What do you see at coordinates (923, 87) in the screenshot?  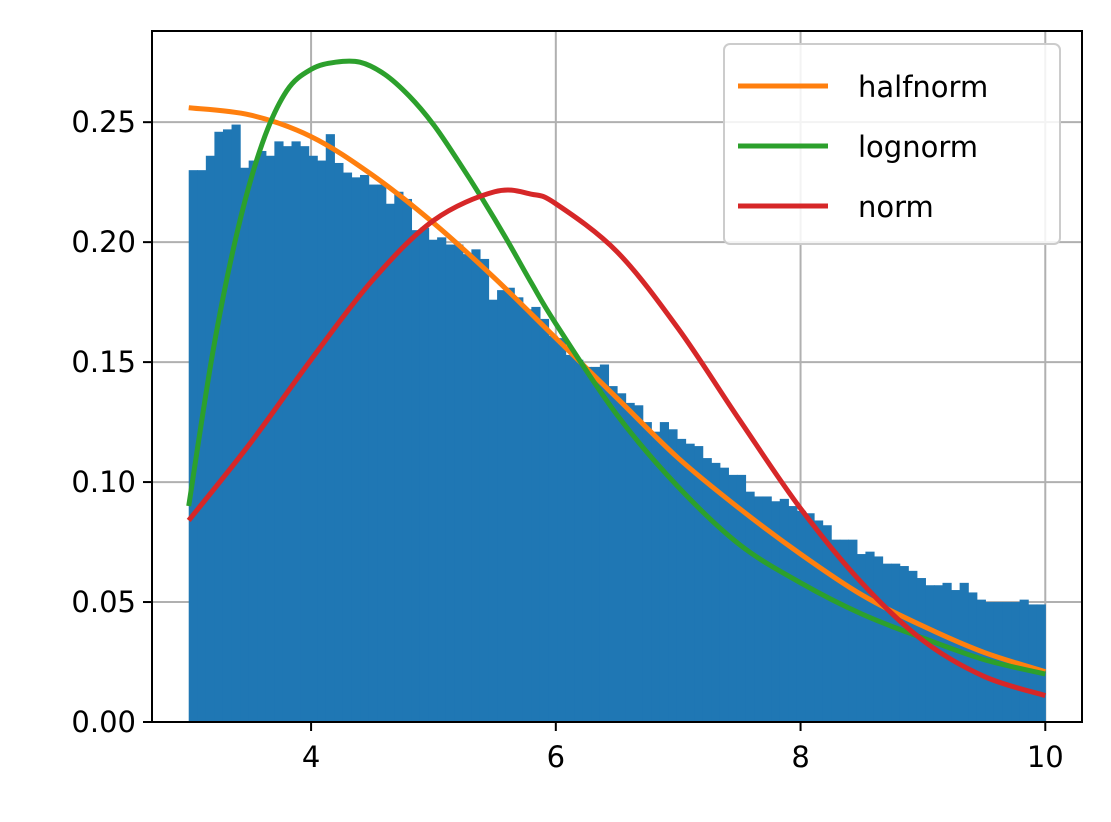 I see `legend-label-halfnorm: halfnorm` at bounding box center [923, 87].